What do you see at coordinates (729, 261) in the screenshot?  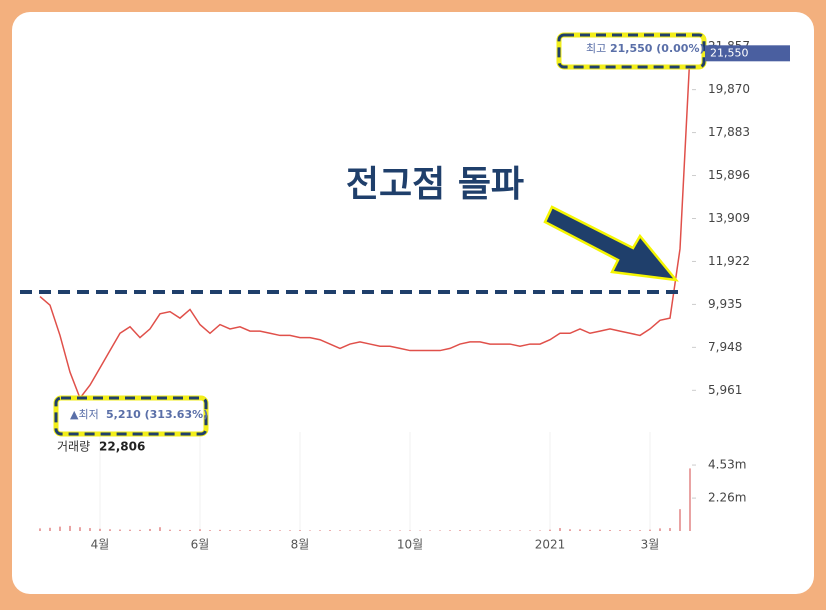 I see `y-tick-label: 11,922` at bounding box center [729, 261].